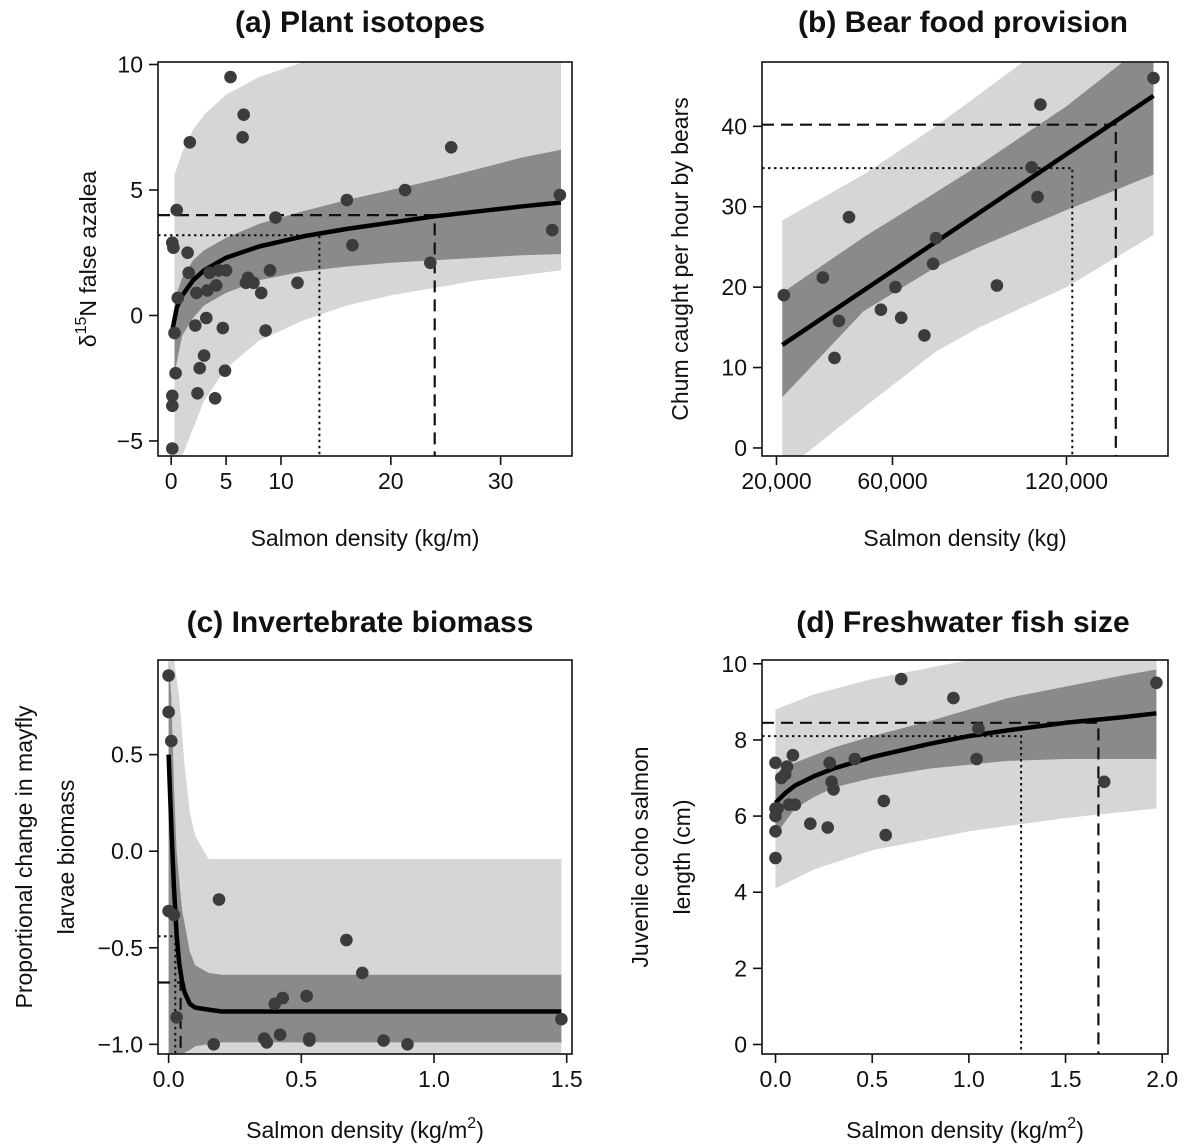  I want to click on y-tick-label: 0.5, so click(127, 755).